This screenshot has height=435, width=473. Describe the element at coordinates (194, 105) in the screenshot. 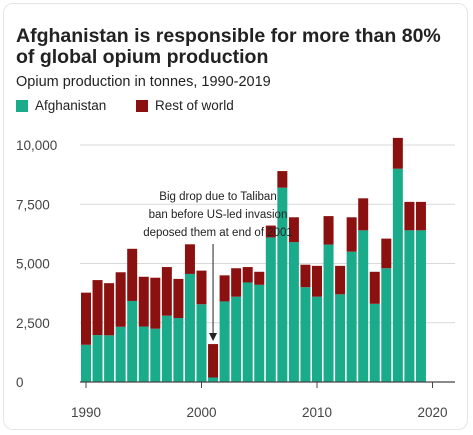

I see `legend-label-rest-of-world: Rest of world` at that location.